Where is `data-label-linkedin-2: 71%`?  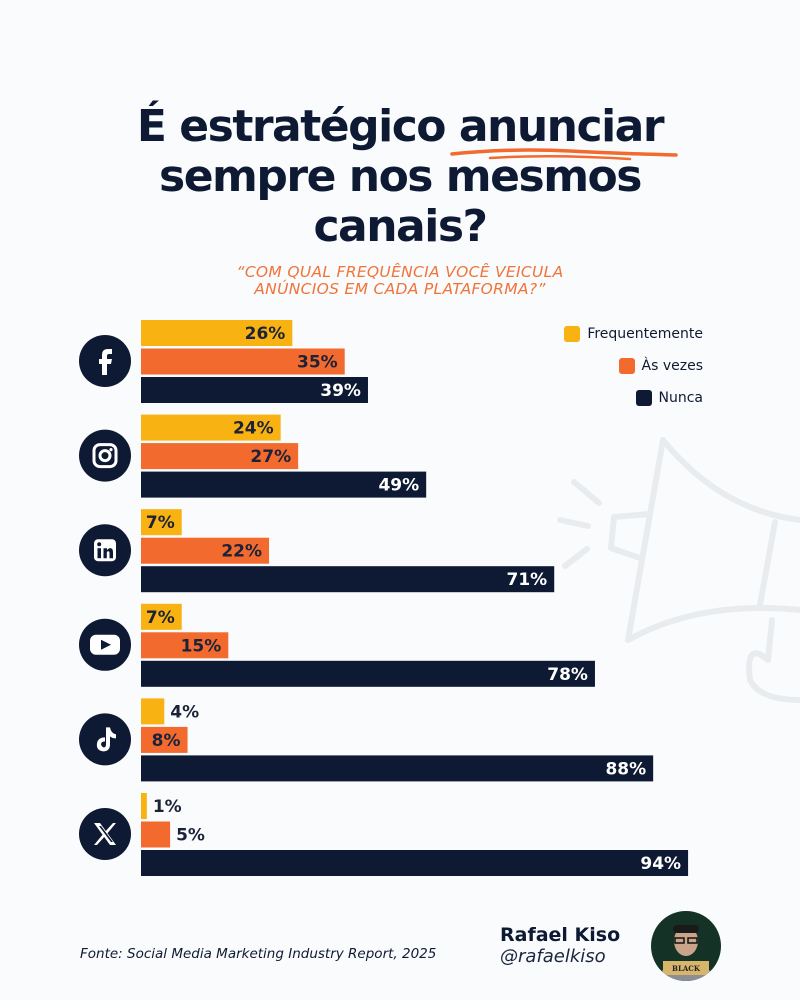 data-label-linkedin-2: 71% is located at coordinates (527, 580).